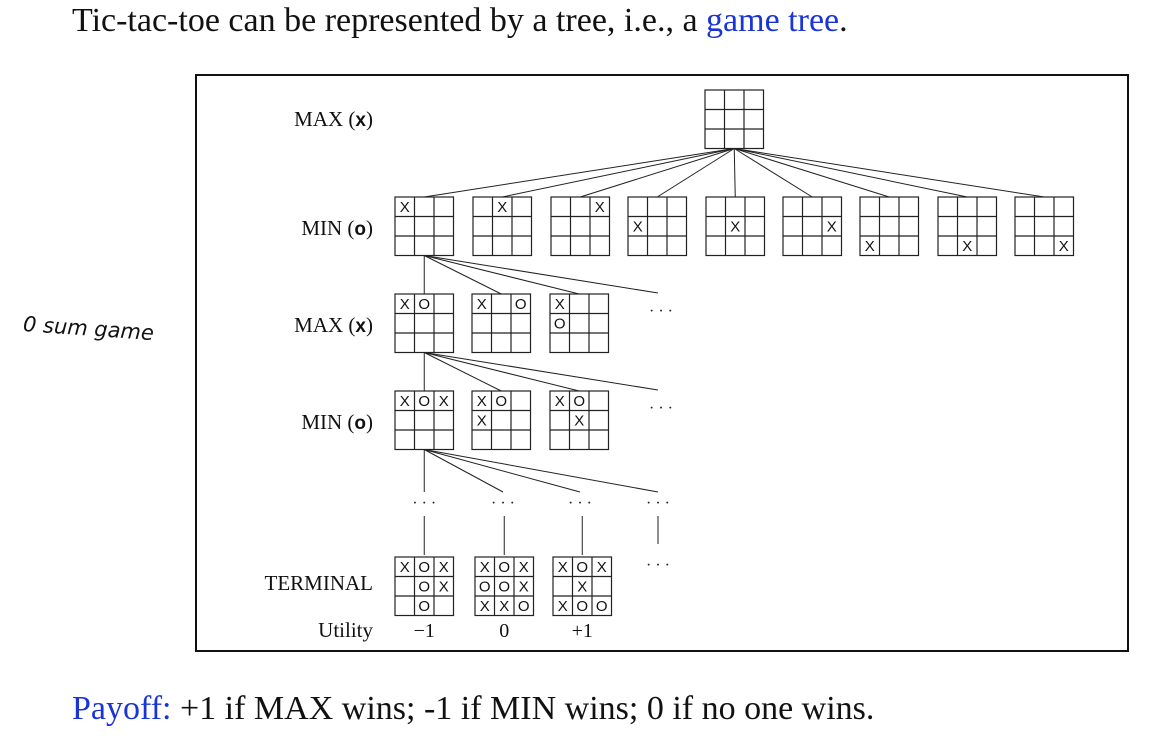 Image resolution: width=1165 pixels, height=749 pixels. What do you see at coordinates (582, 631) in the screenshot?
I see `utility-value: +1` at bounding box center [582, 631].